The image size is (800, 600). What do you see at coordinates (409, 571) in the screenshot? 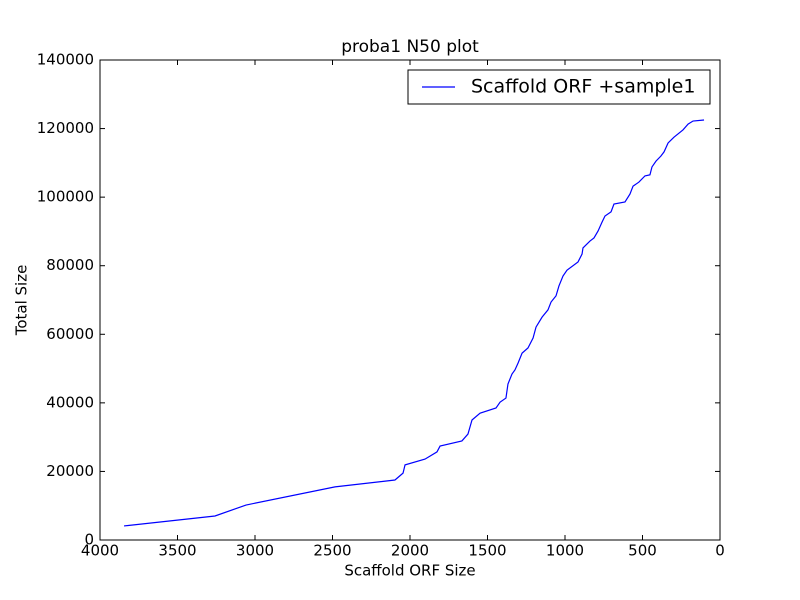
I see `x-axis-label: Scaffold ORF Size` at bounding box center [409, 571].